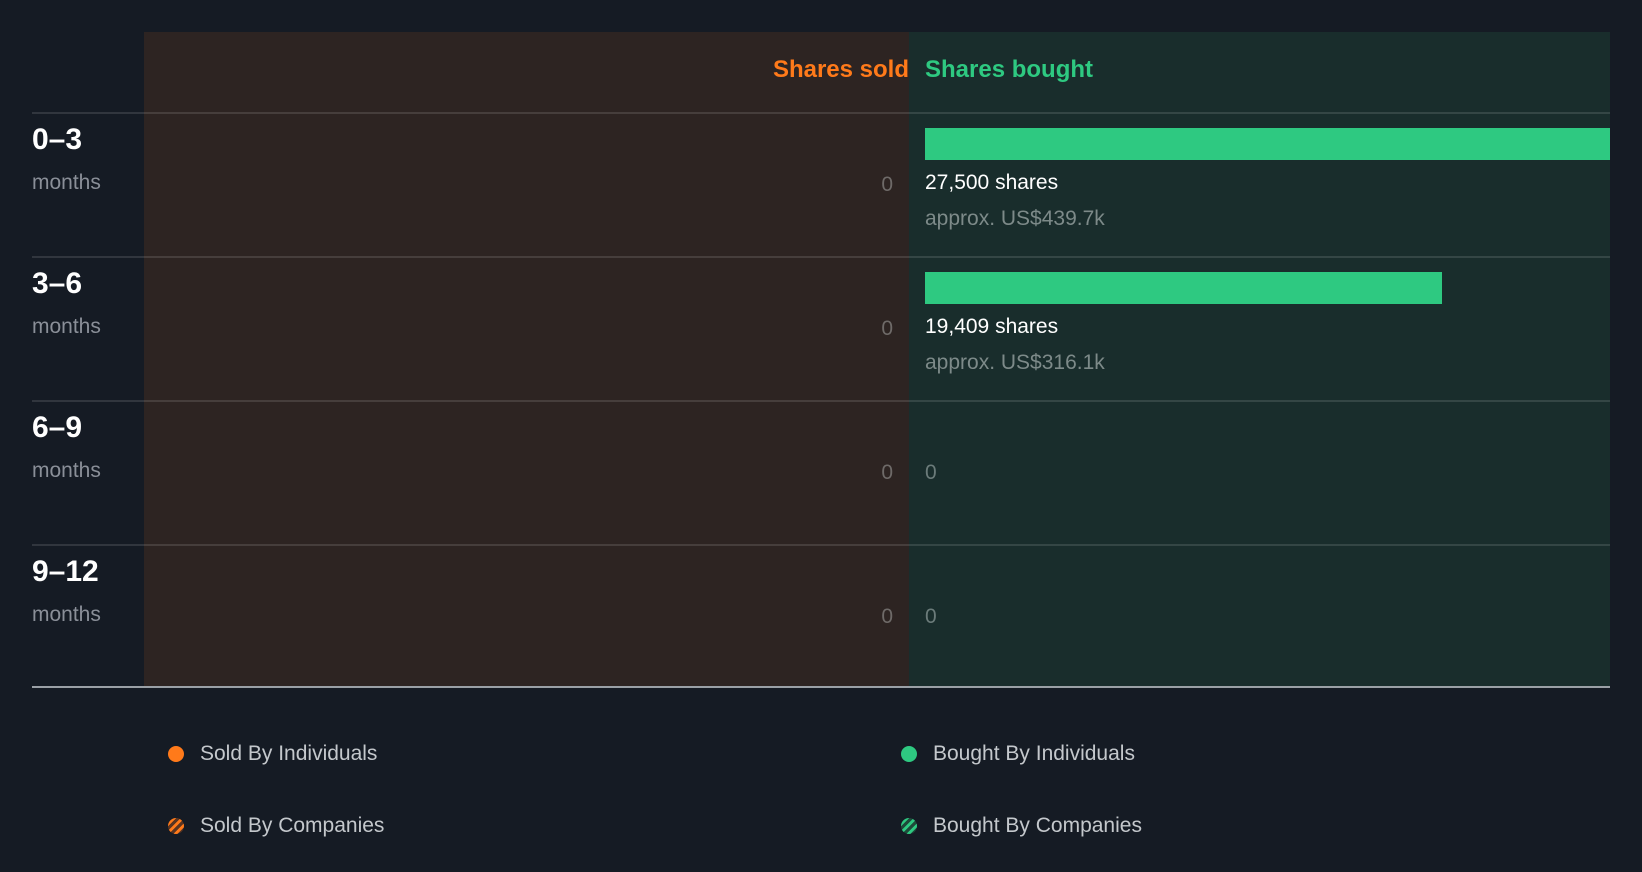  I want to click on legend-bought-by-individuals: Bought By Individuals, so click(1018, 754).